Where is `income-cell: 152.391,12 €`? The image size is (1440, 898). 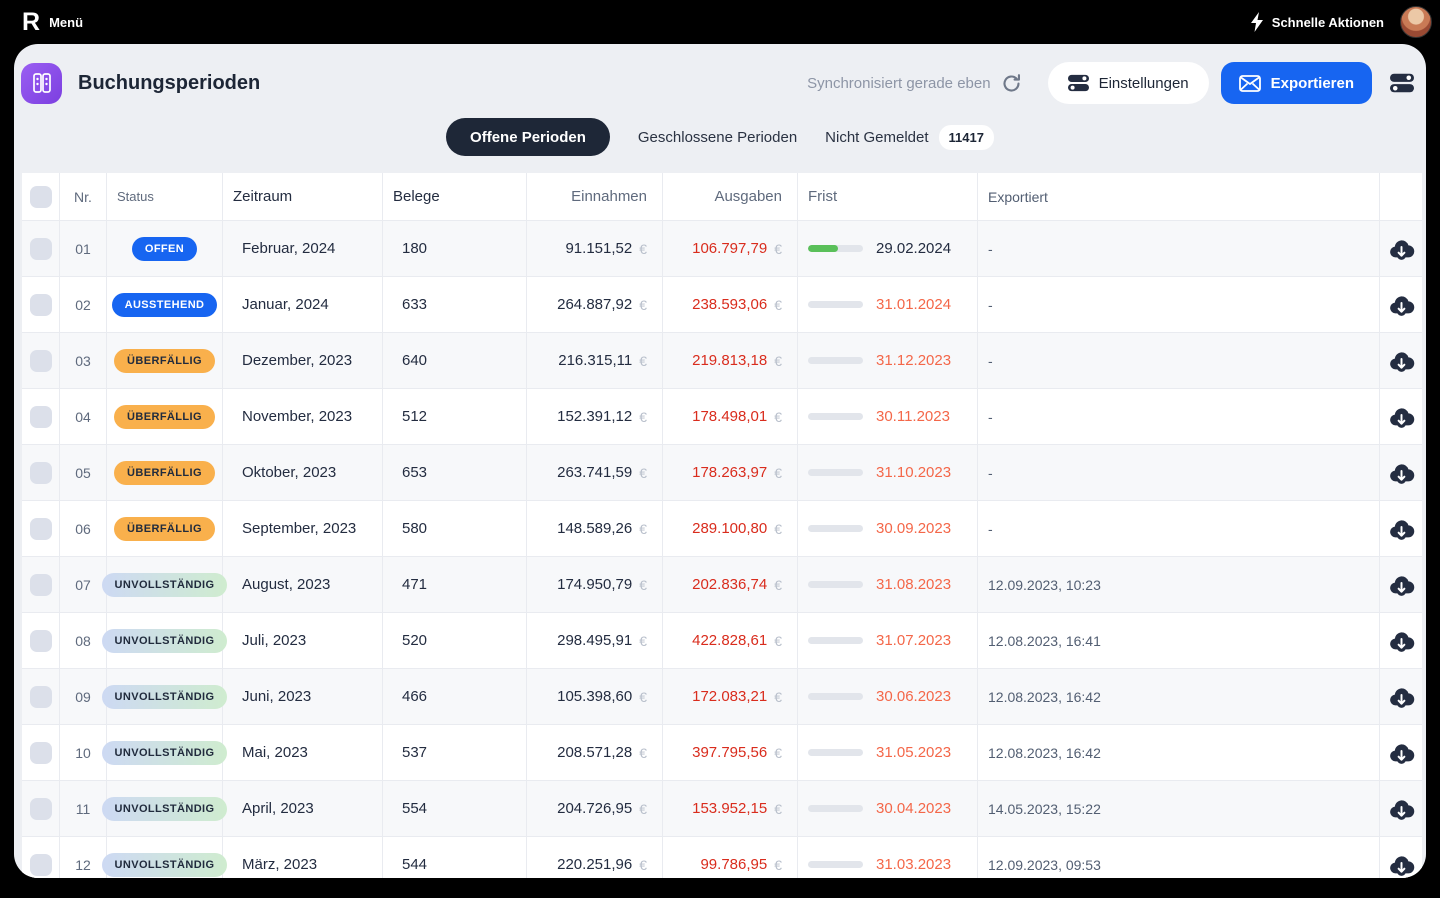
income-cell: 152.391,12 € is located at coordinates (595, 417).